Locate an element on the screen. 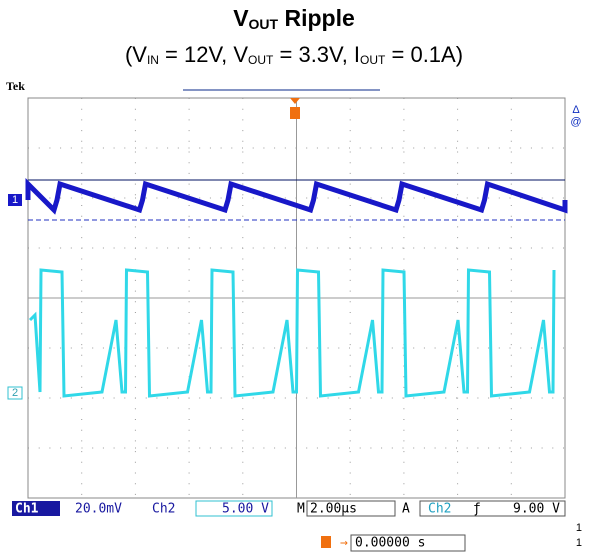  ch1-trace is located at coordinates (296, 196).